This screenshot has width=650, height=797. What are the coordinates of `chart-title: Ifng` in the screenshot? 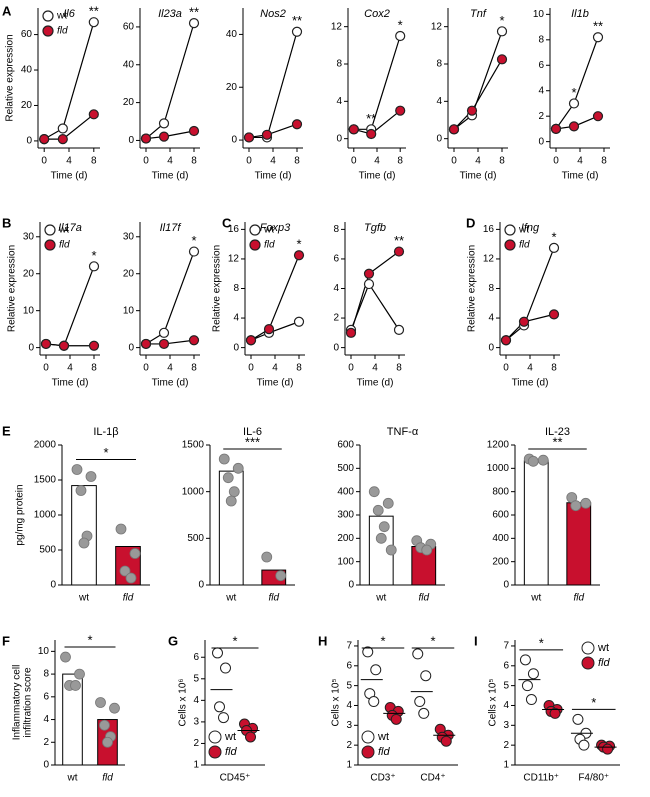 It's located at (530, 228).